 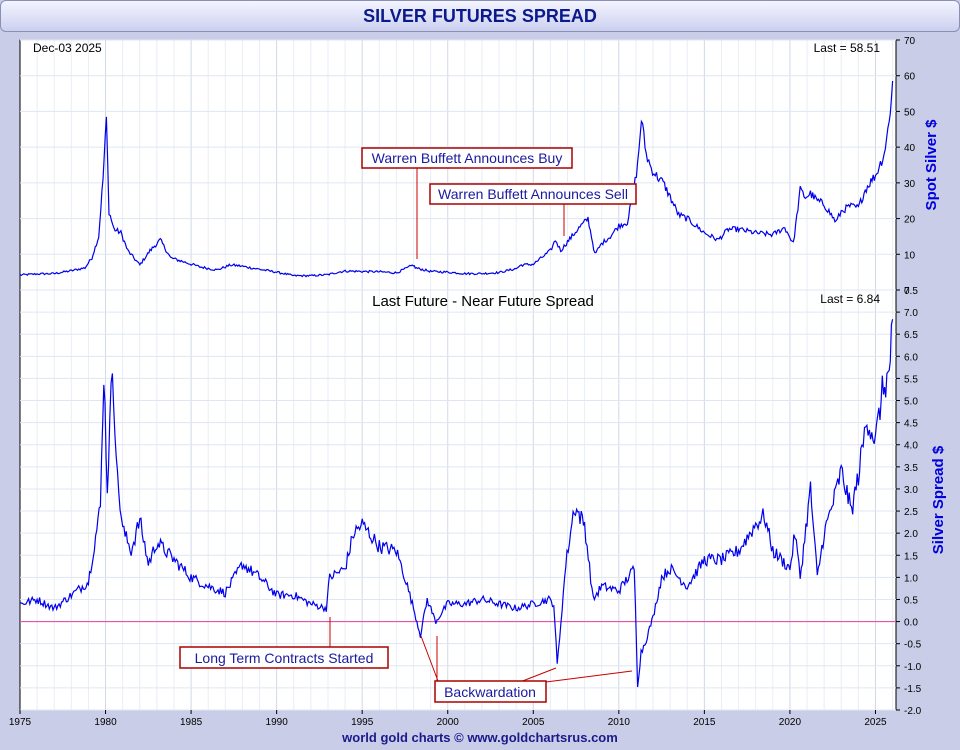 I want to click on top-y-axis-label: Spot Silver $, so click(x=931, y=165).